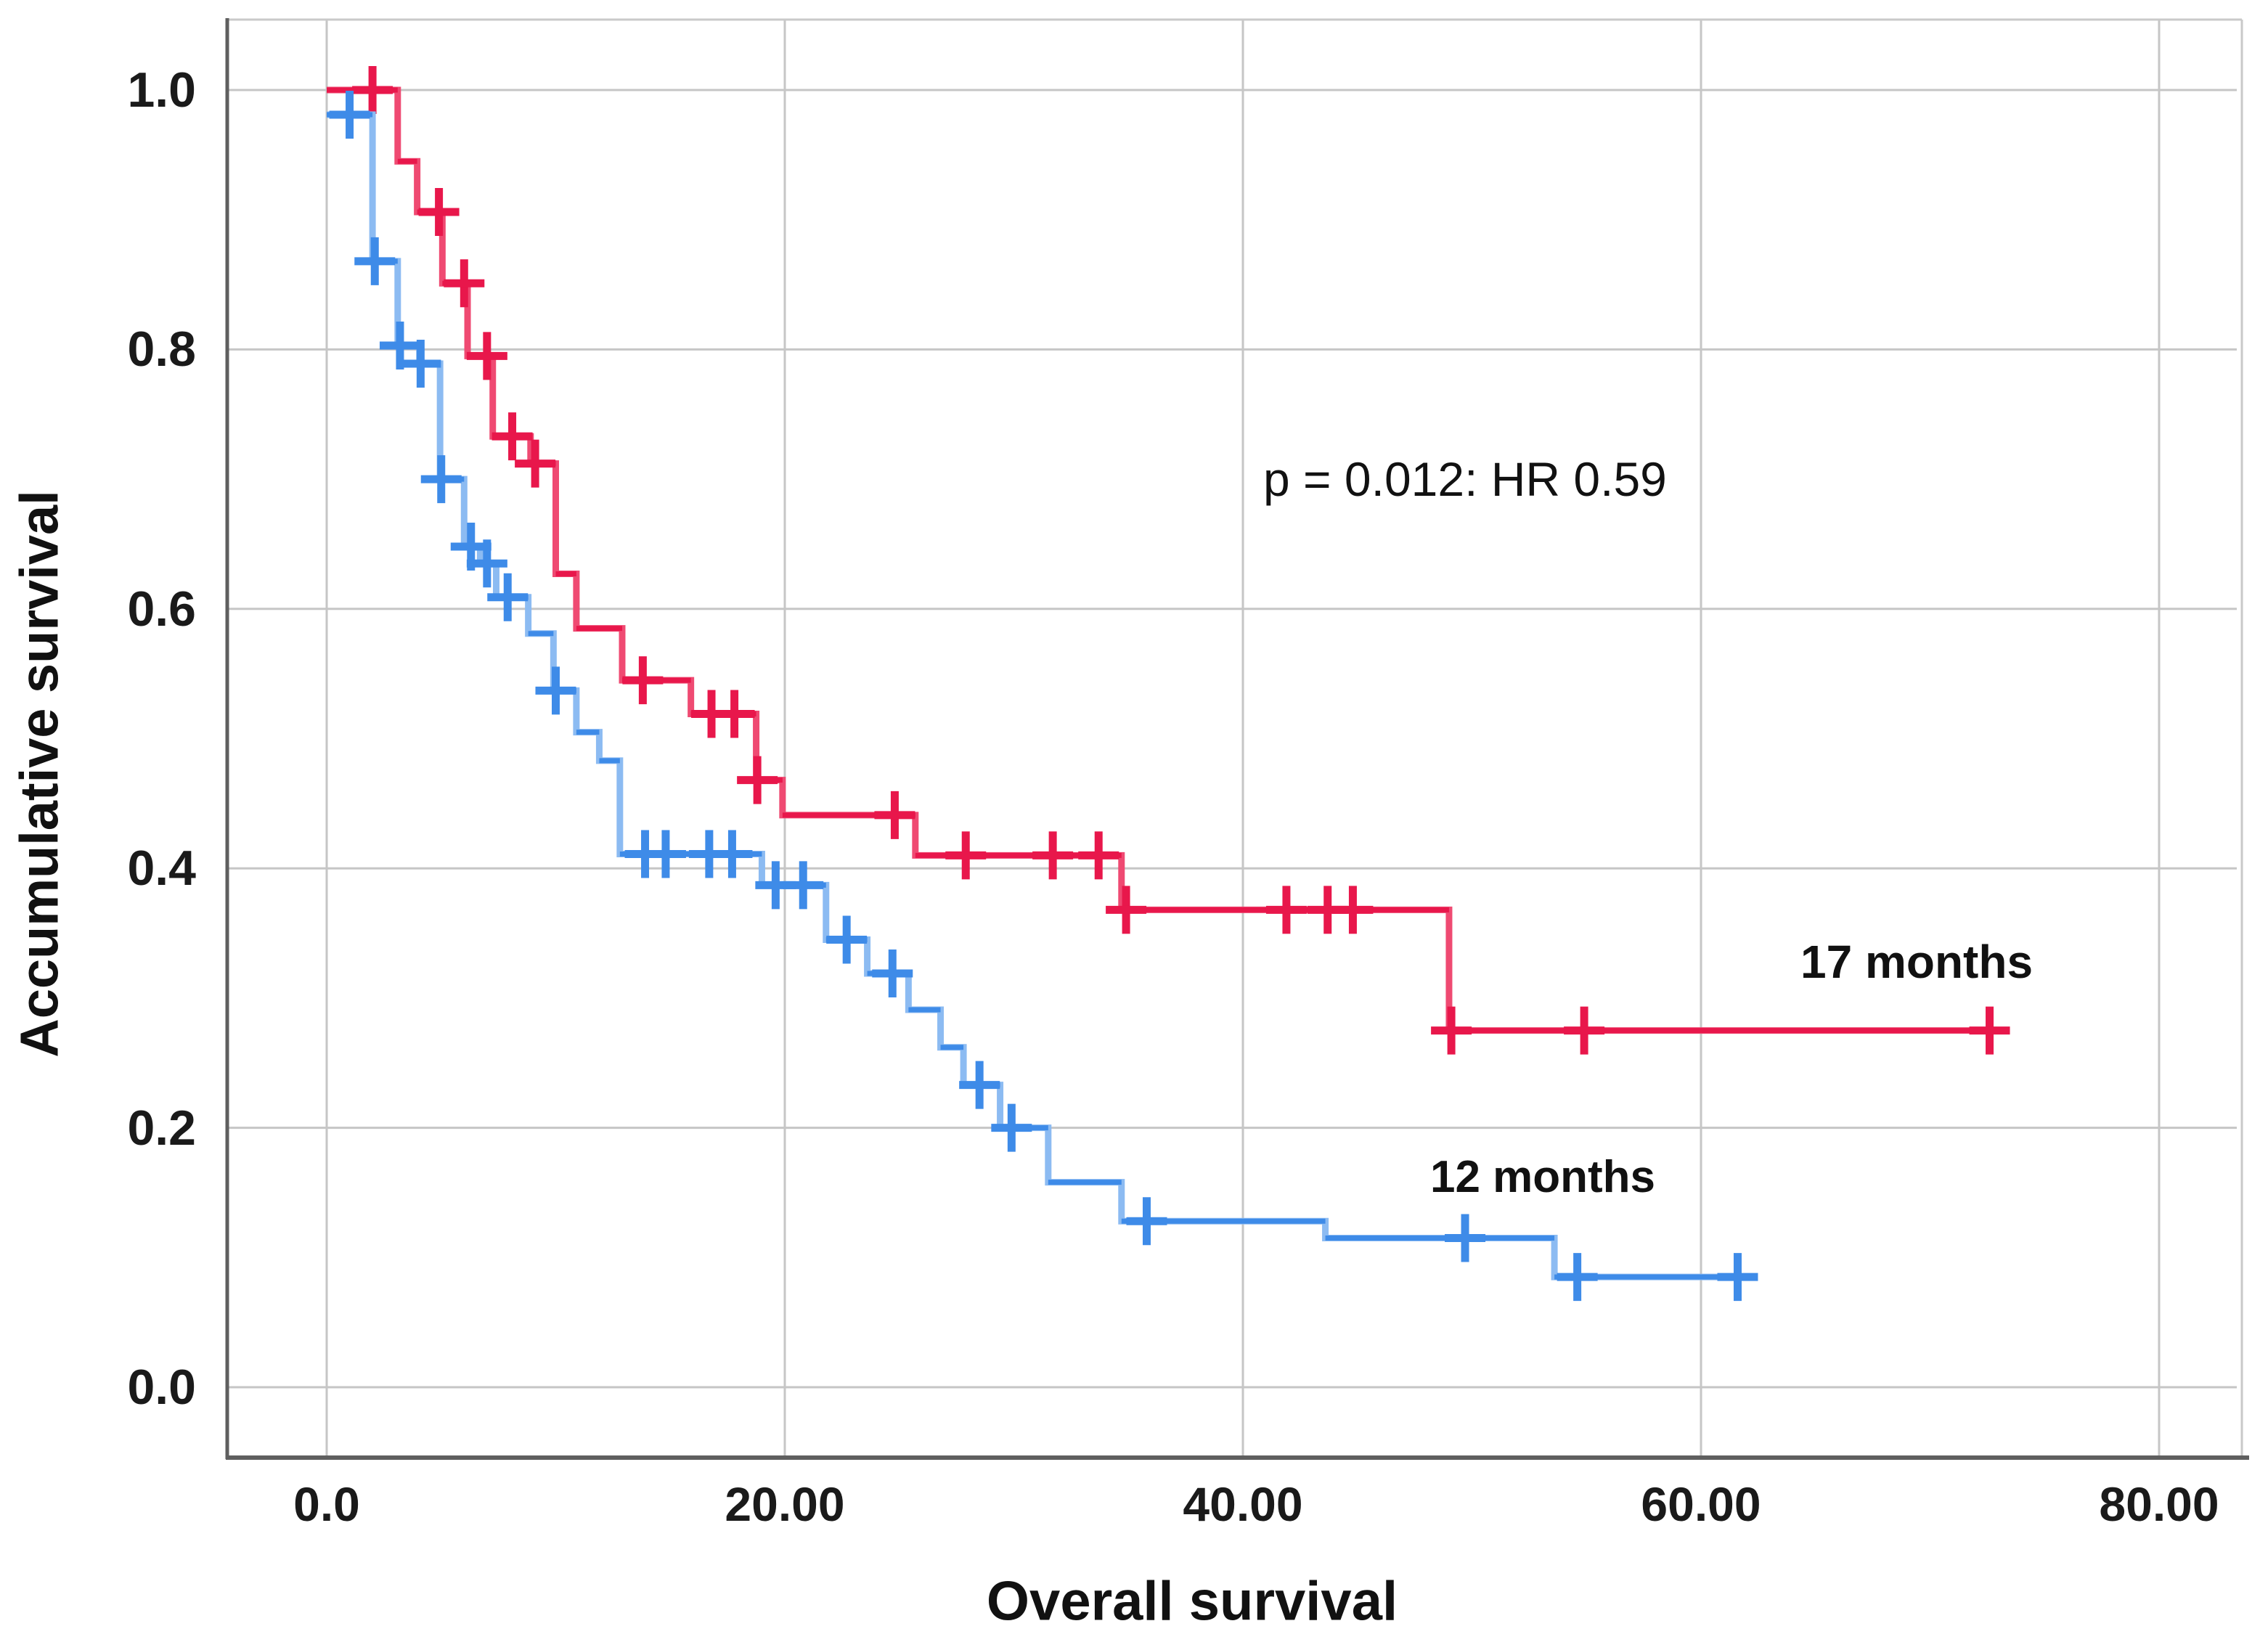 This screenshot has height=1650, width=2268. What do you see at coordinates (326, 1504) in the screenshot?
I see `x-tick-label: 0.0` at bounding box center [326, 1504].